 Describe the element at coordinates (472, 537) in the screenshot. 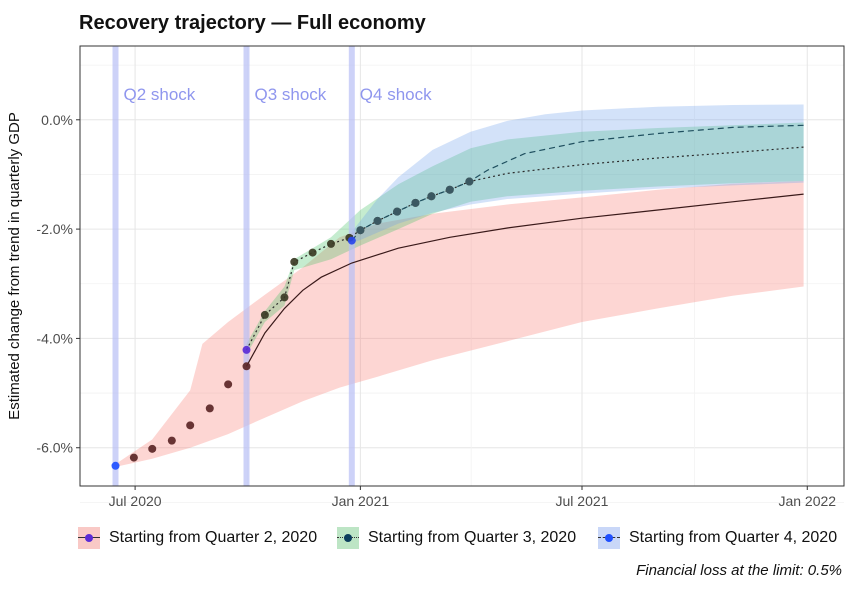

I see `legend-label: Starting from Quarter 3, 2020` at that location.